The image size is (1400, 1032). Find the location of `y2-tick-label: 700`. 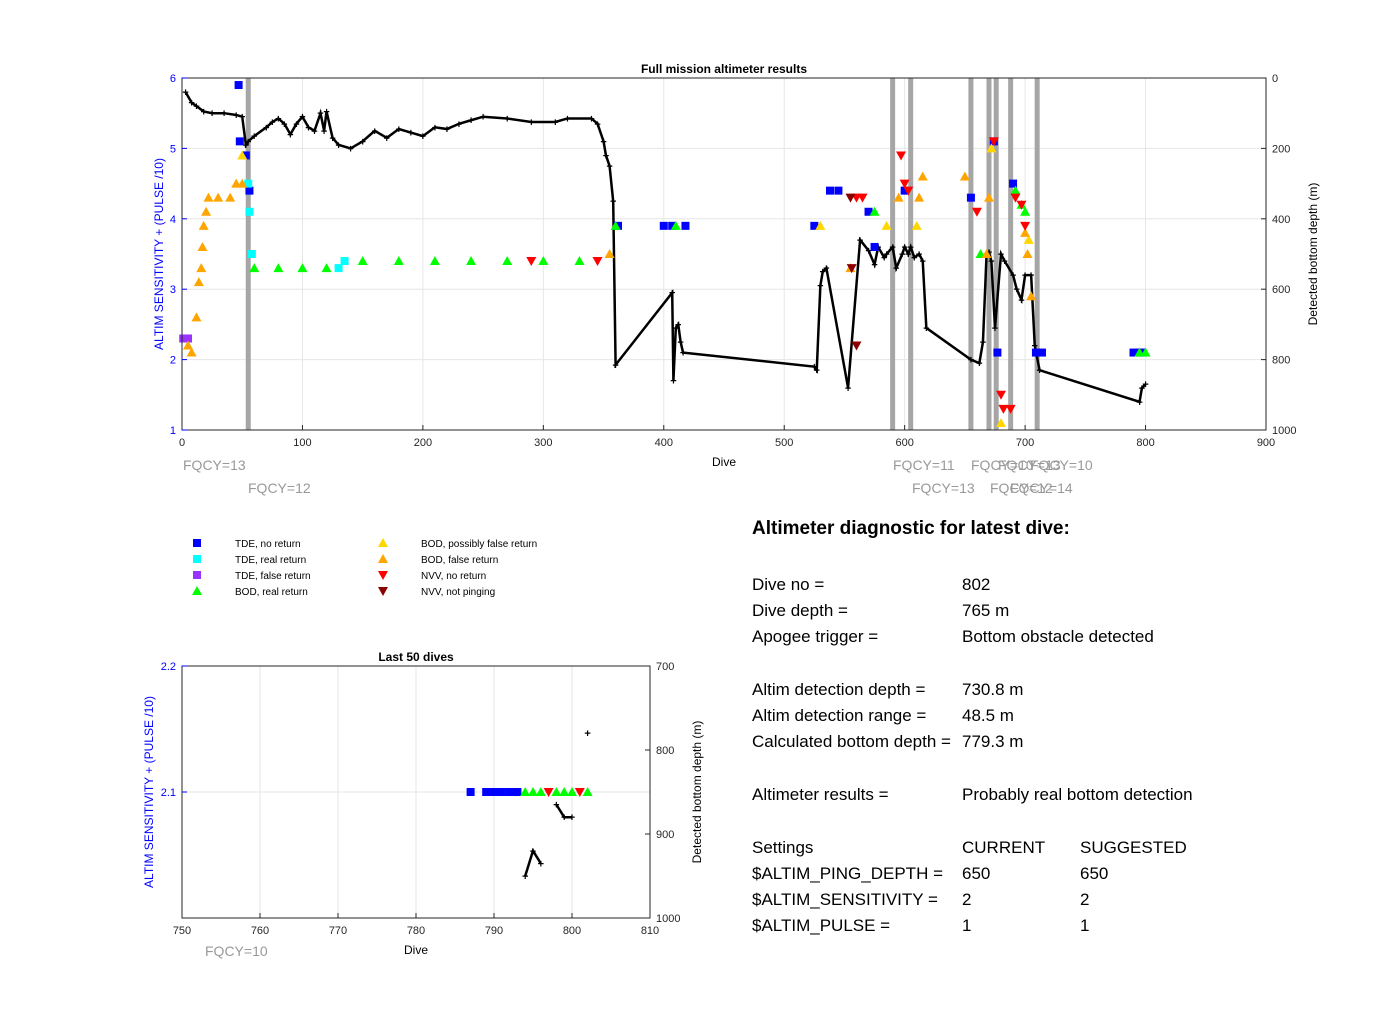

y2-tick-label: 700 is located at coordinates (665, 667).